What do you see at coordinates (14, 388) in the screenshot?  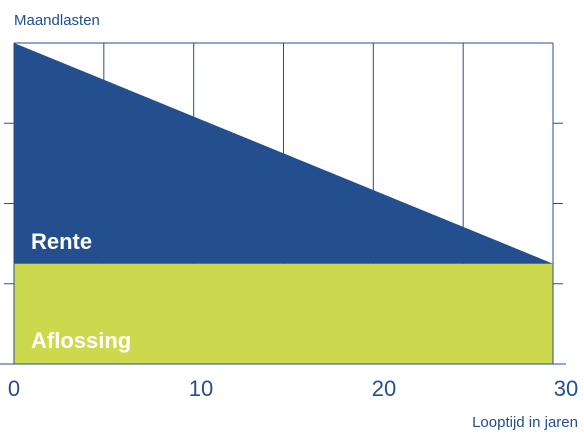 I see `x-tick-label-0: 0` at bounding box center [14, 388].